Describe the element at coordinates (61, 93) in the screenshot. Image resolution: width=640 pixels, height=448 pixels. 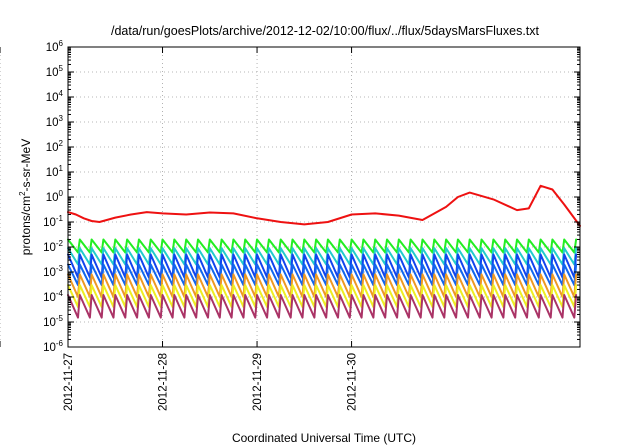
I see `y-tick-exp: 4` at that location.